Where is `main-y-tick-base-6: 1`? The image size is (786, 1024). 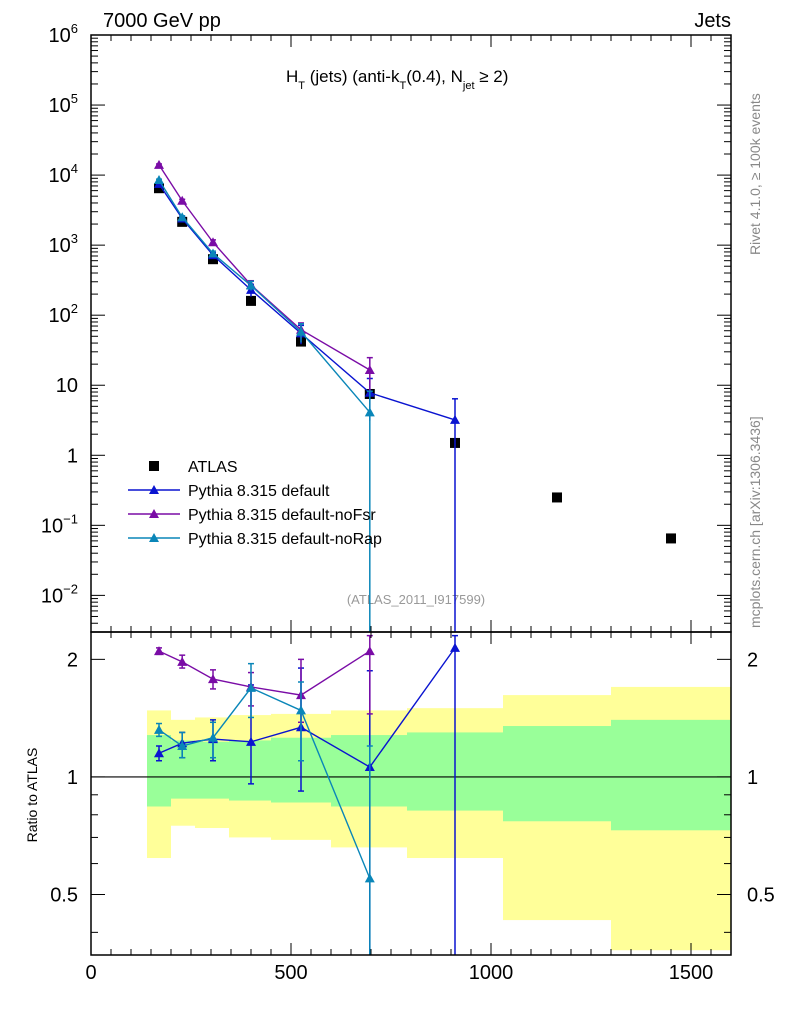
main-y-tick-base-6: 1 is located at coordinates (72, 456).